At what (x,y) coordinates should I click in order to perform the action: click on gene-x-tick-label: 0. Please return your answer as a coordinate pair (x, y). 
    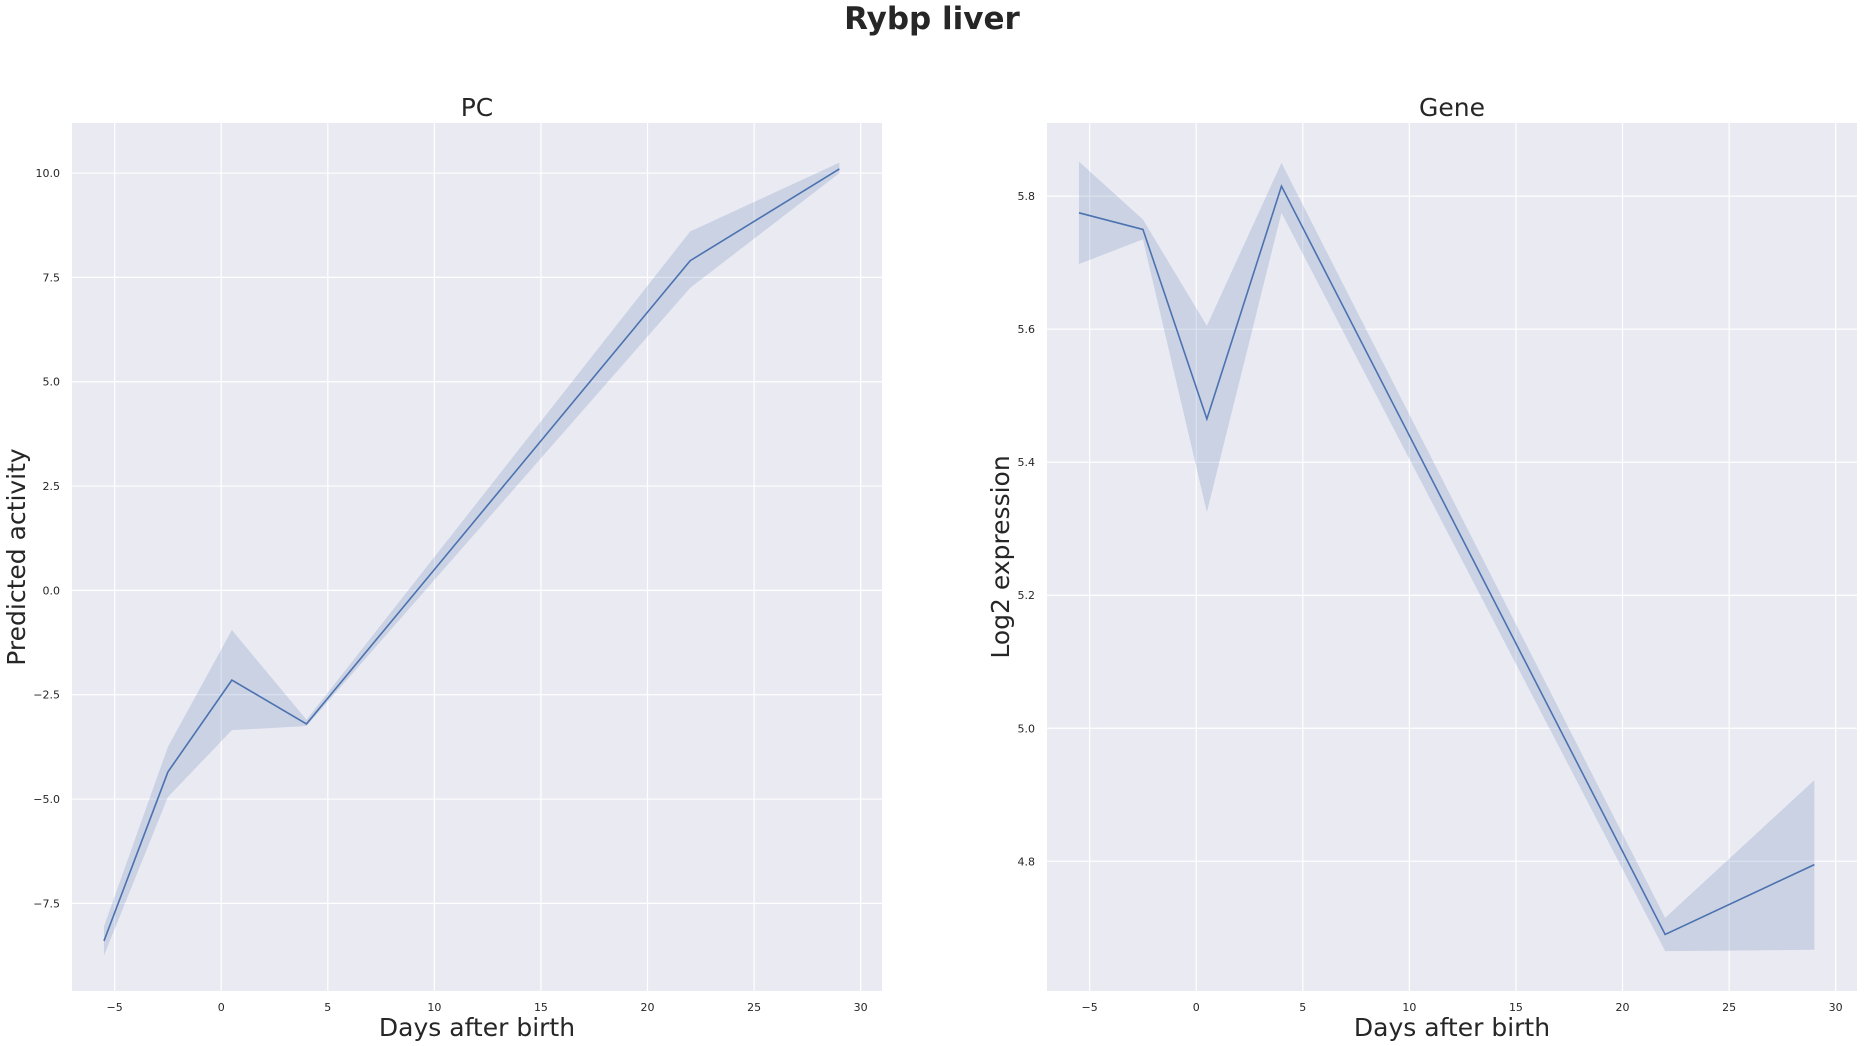
    Looking at the image, I should click on (1196, 1007).